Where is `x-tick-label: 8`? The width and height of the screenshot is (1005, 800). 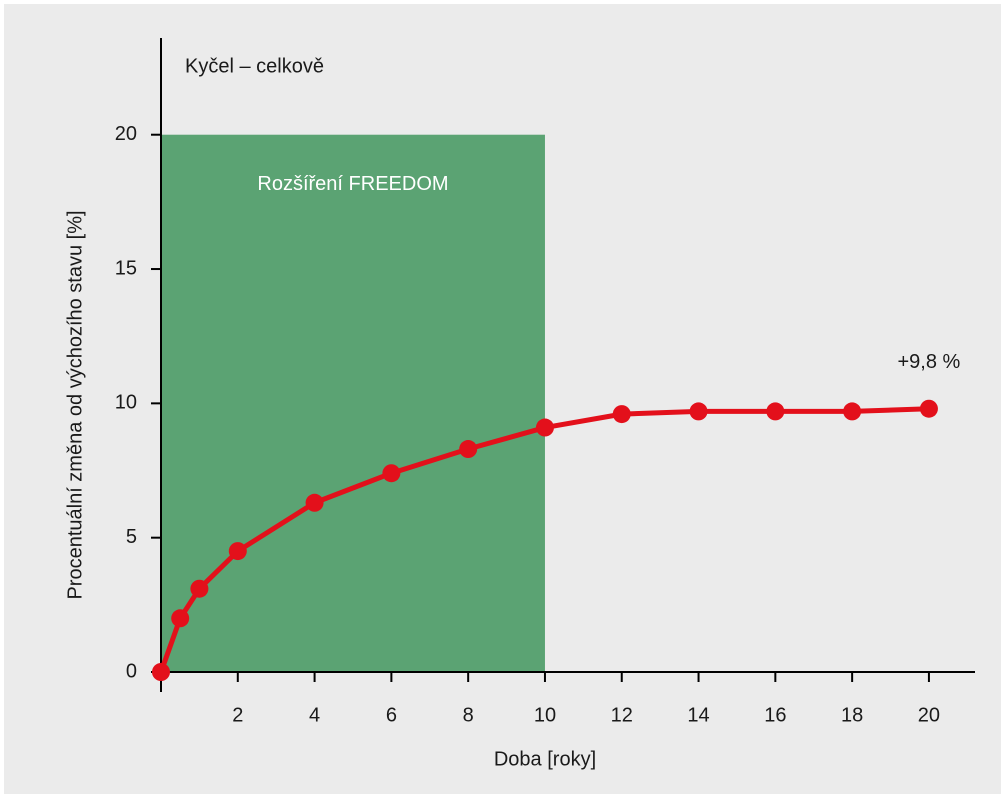 x-tick-label: 8 is located at coordinates (468, 715).